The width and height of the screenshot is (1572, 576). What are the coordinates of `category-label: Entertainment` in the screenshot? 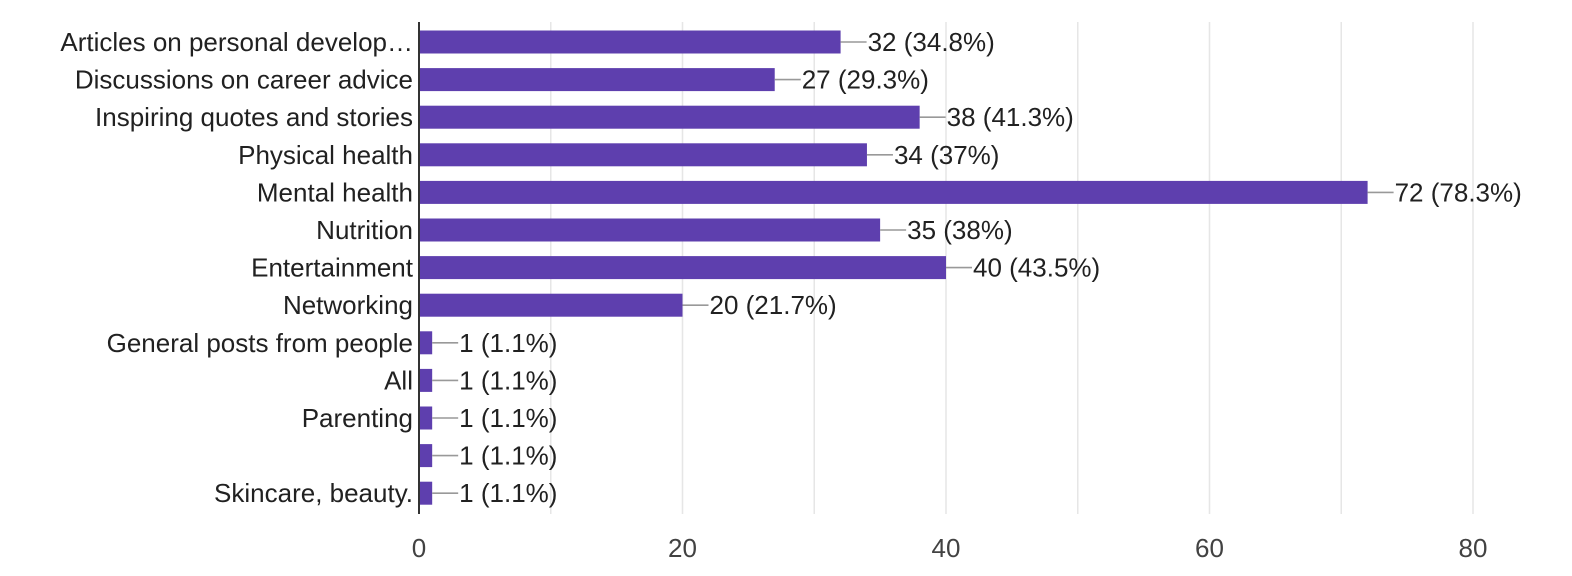 It's located at (332, 268).